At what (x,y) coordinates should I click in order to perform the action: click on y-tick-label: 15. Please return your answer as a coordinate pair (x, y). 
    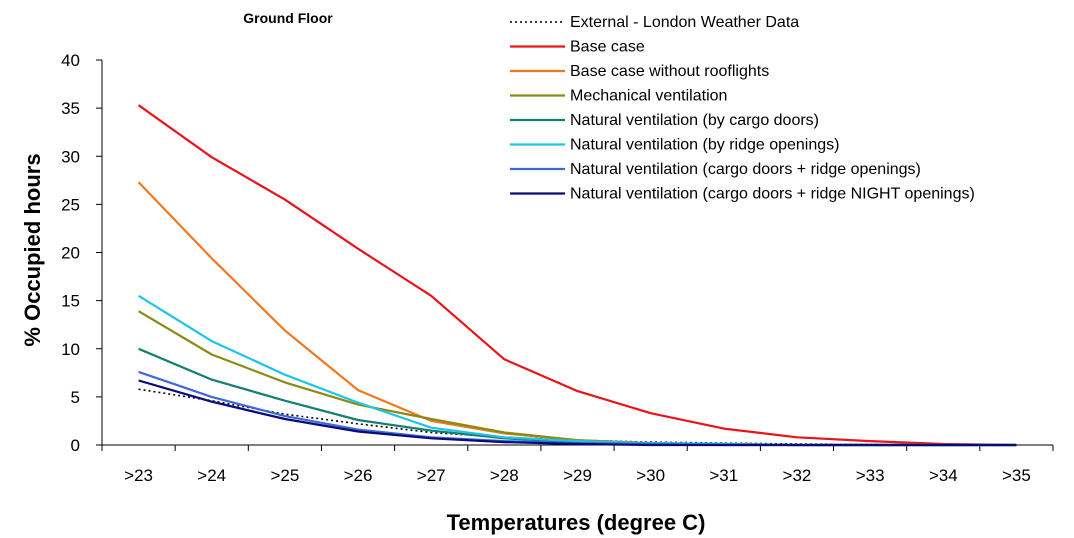
    Looking at the image, I should click on (70, 301).